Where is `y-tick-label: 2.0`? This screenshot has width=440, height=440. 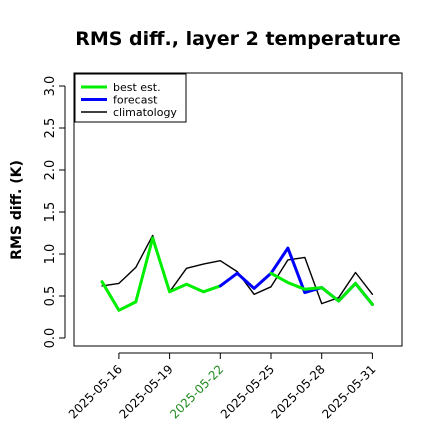
y-tick-label: 2.0 is located at coordinates (50, 170).